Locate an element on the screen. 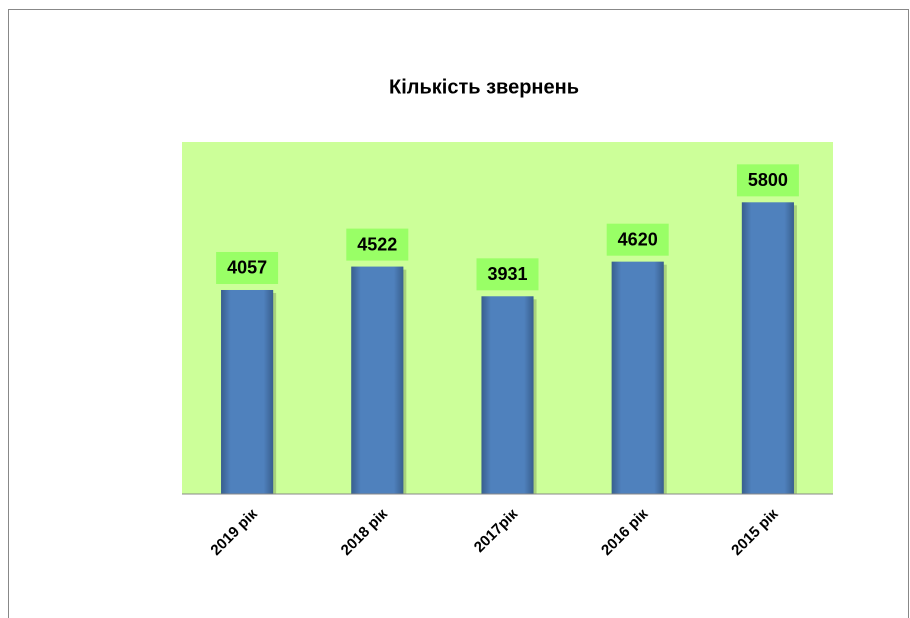 This screenshot has height=618, width=910. value-label: 5800 is located at coordinates (768, 180).